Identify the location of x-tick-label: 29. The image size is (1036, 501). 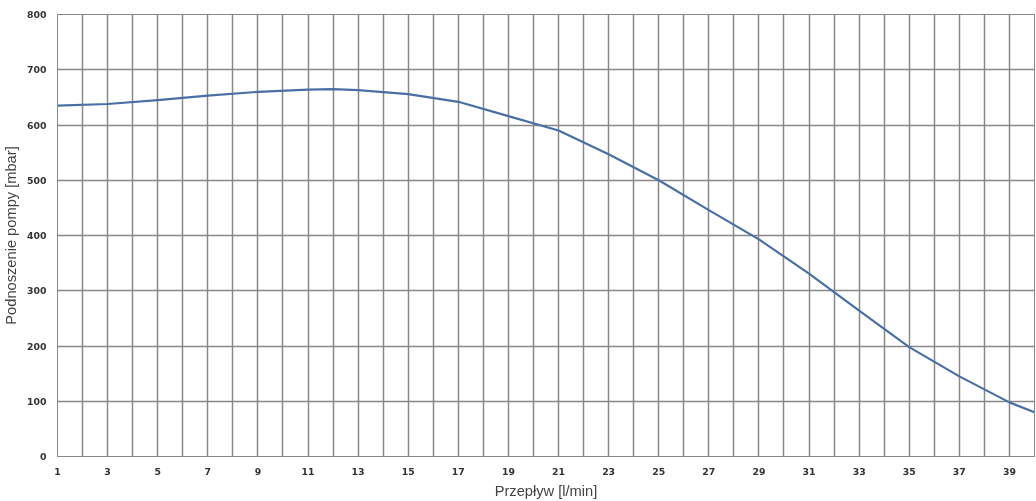
(759, 471).